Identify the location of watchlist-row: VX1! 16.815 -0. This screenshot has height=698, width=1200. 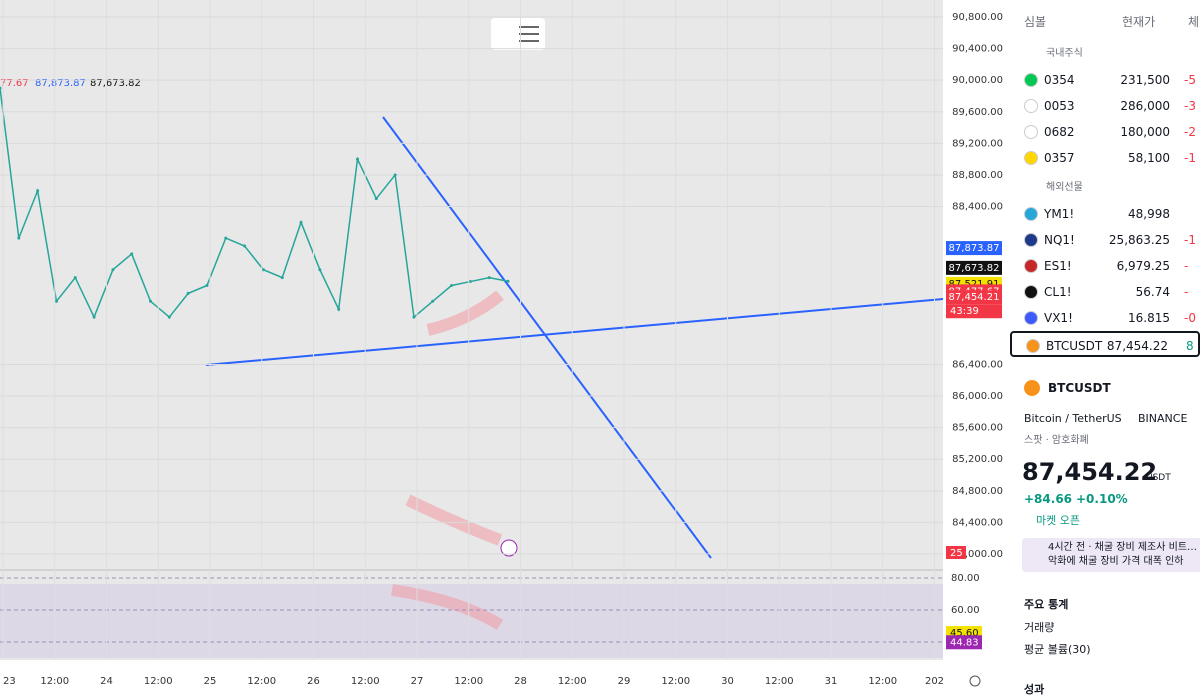
(1105, 318).